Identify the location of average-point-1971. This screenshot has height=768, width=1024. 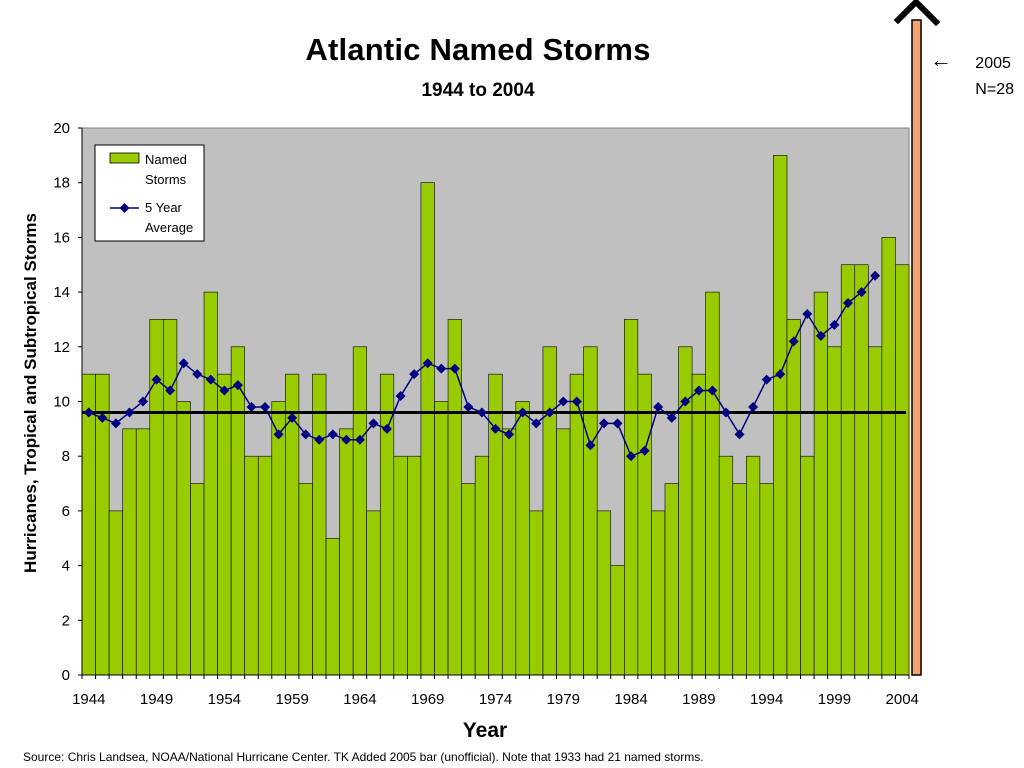
(454, 368).